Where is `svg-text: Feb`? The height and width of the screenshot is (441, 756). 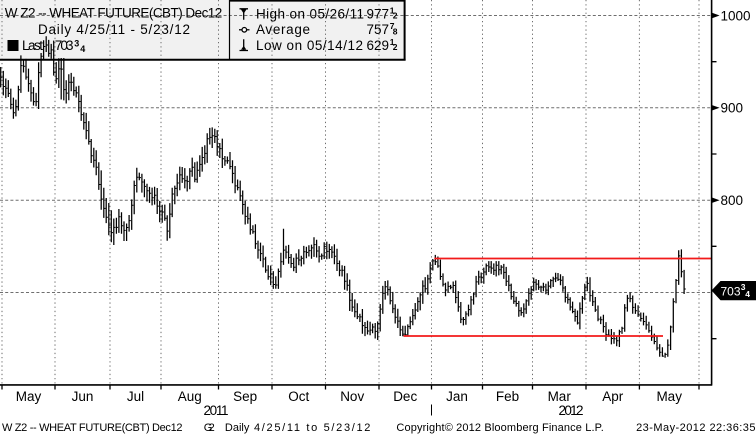
svg-text: Feb is located at coordinates (507, 396).